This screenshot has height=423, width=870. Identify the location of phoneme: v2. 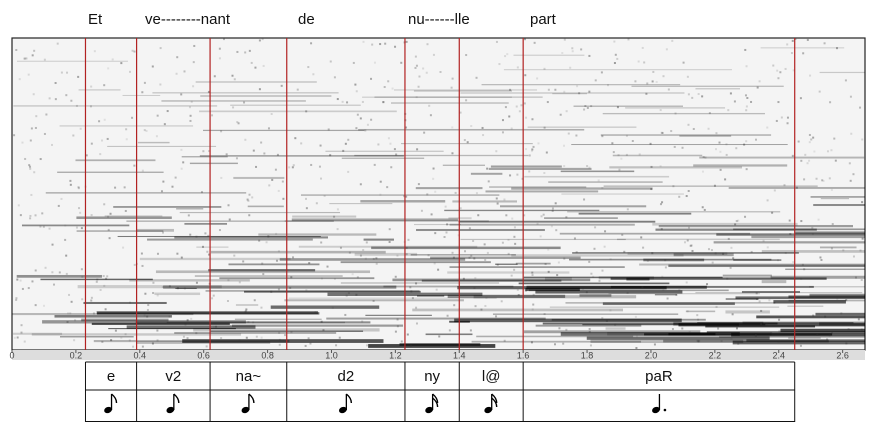
(173, 376).